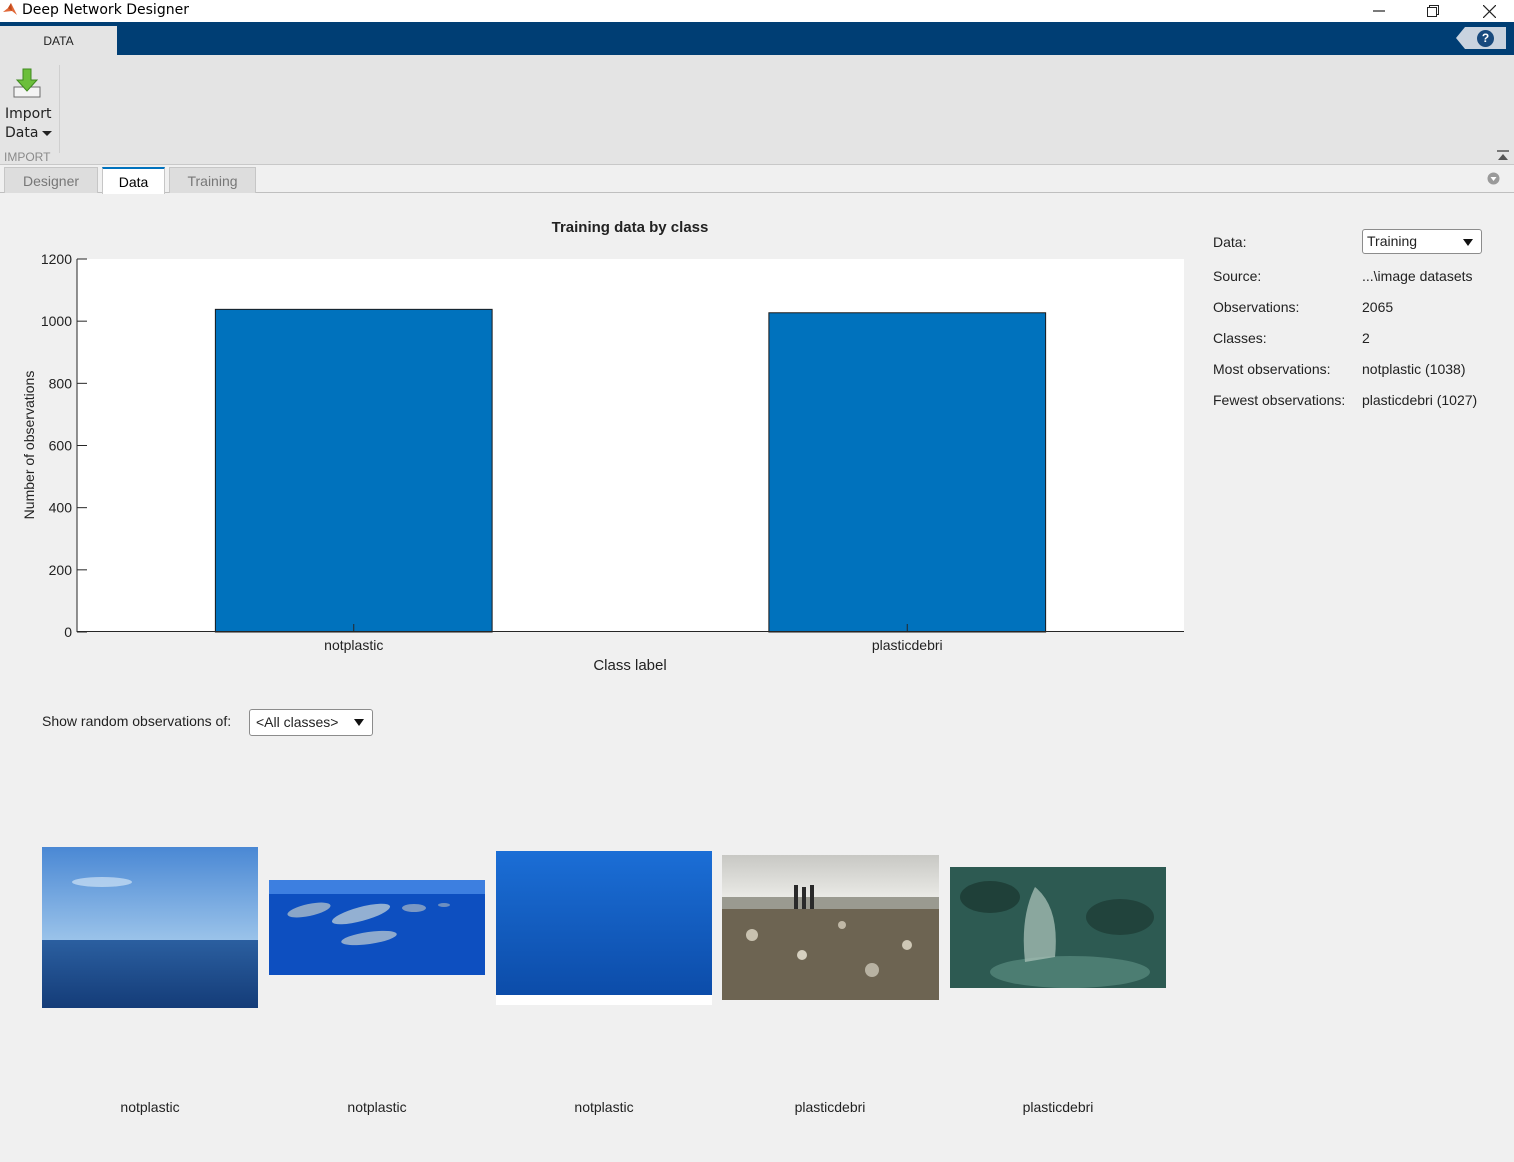  What do you see at coordinates (297, 722) in the screenshot?
I see `class-select-value: <All classes>` at bounding box center [297, 722].